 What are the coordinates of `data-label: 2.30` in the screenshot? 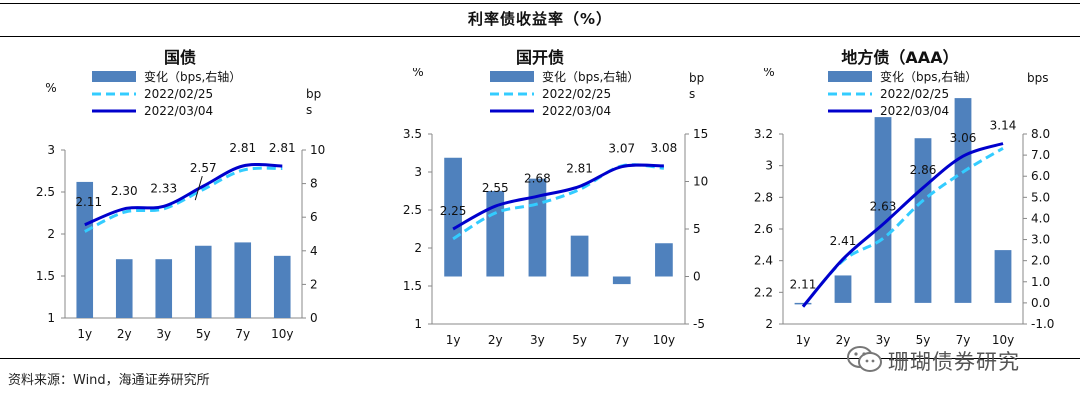 It's located at (124, 191).